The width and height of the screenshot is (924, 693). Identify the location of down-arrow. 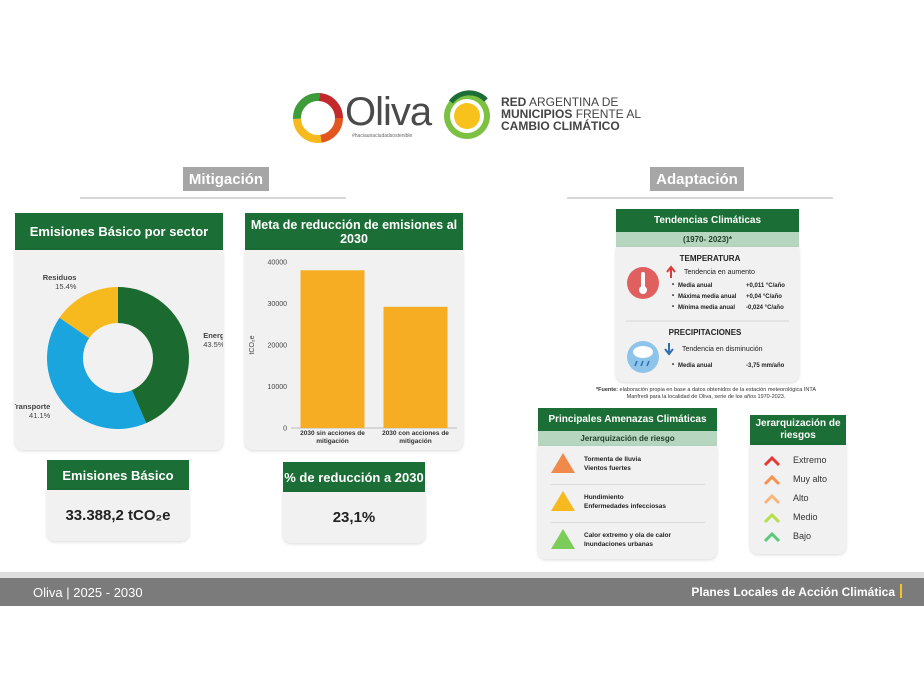
(669, 349).